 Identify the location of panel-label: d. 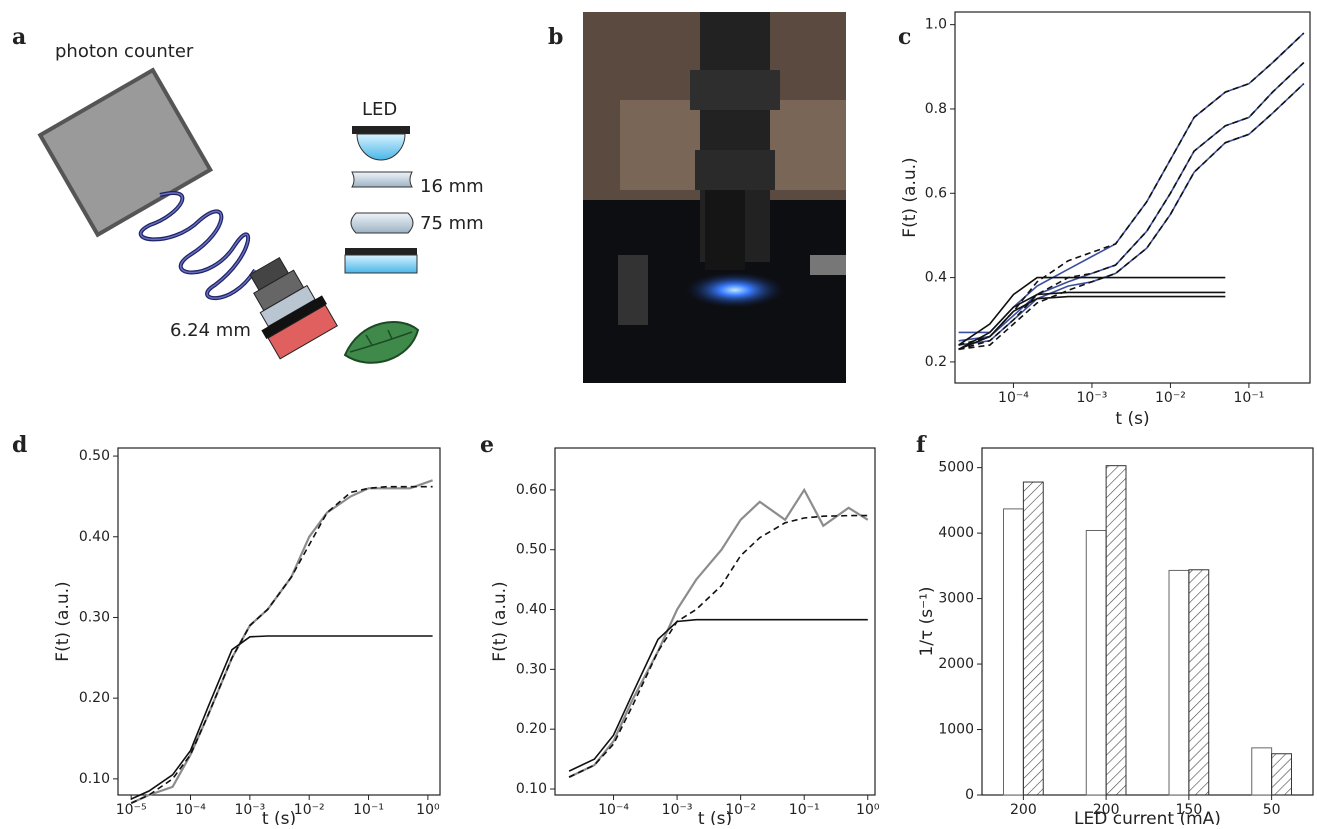
(19, 445).